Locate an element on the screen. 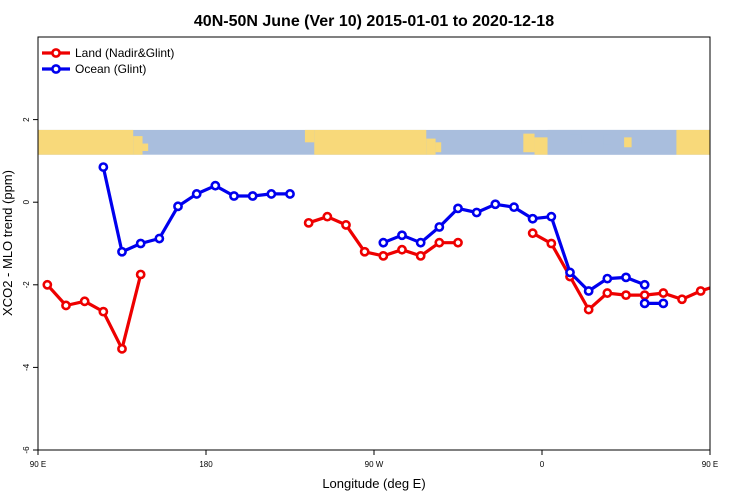  y-axis-label: XCO2 - MLO trend (ppm) is located at coordinates (7, 243).